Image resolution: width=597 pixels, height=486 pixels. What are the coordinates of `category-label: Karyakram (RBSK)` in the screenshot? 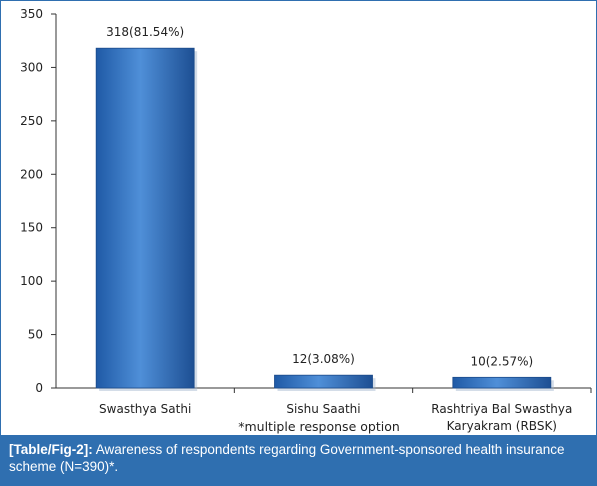 It's located at (502, 426).